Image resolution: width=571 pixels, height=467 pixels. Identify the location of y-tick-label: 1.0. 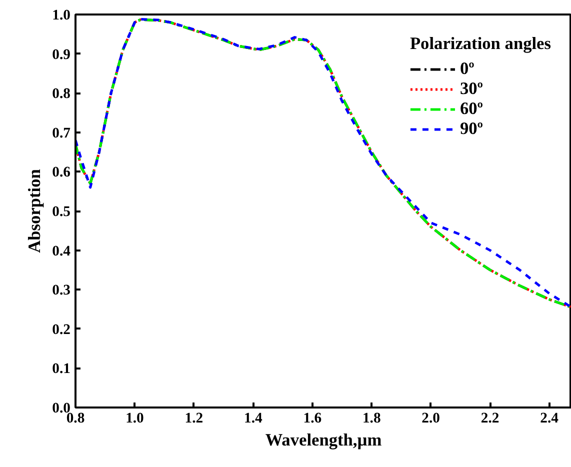
(61, 16).